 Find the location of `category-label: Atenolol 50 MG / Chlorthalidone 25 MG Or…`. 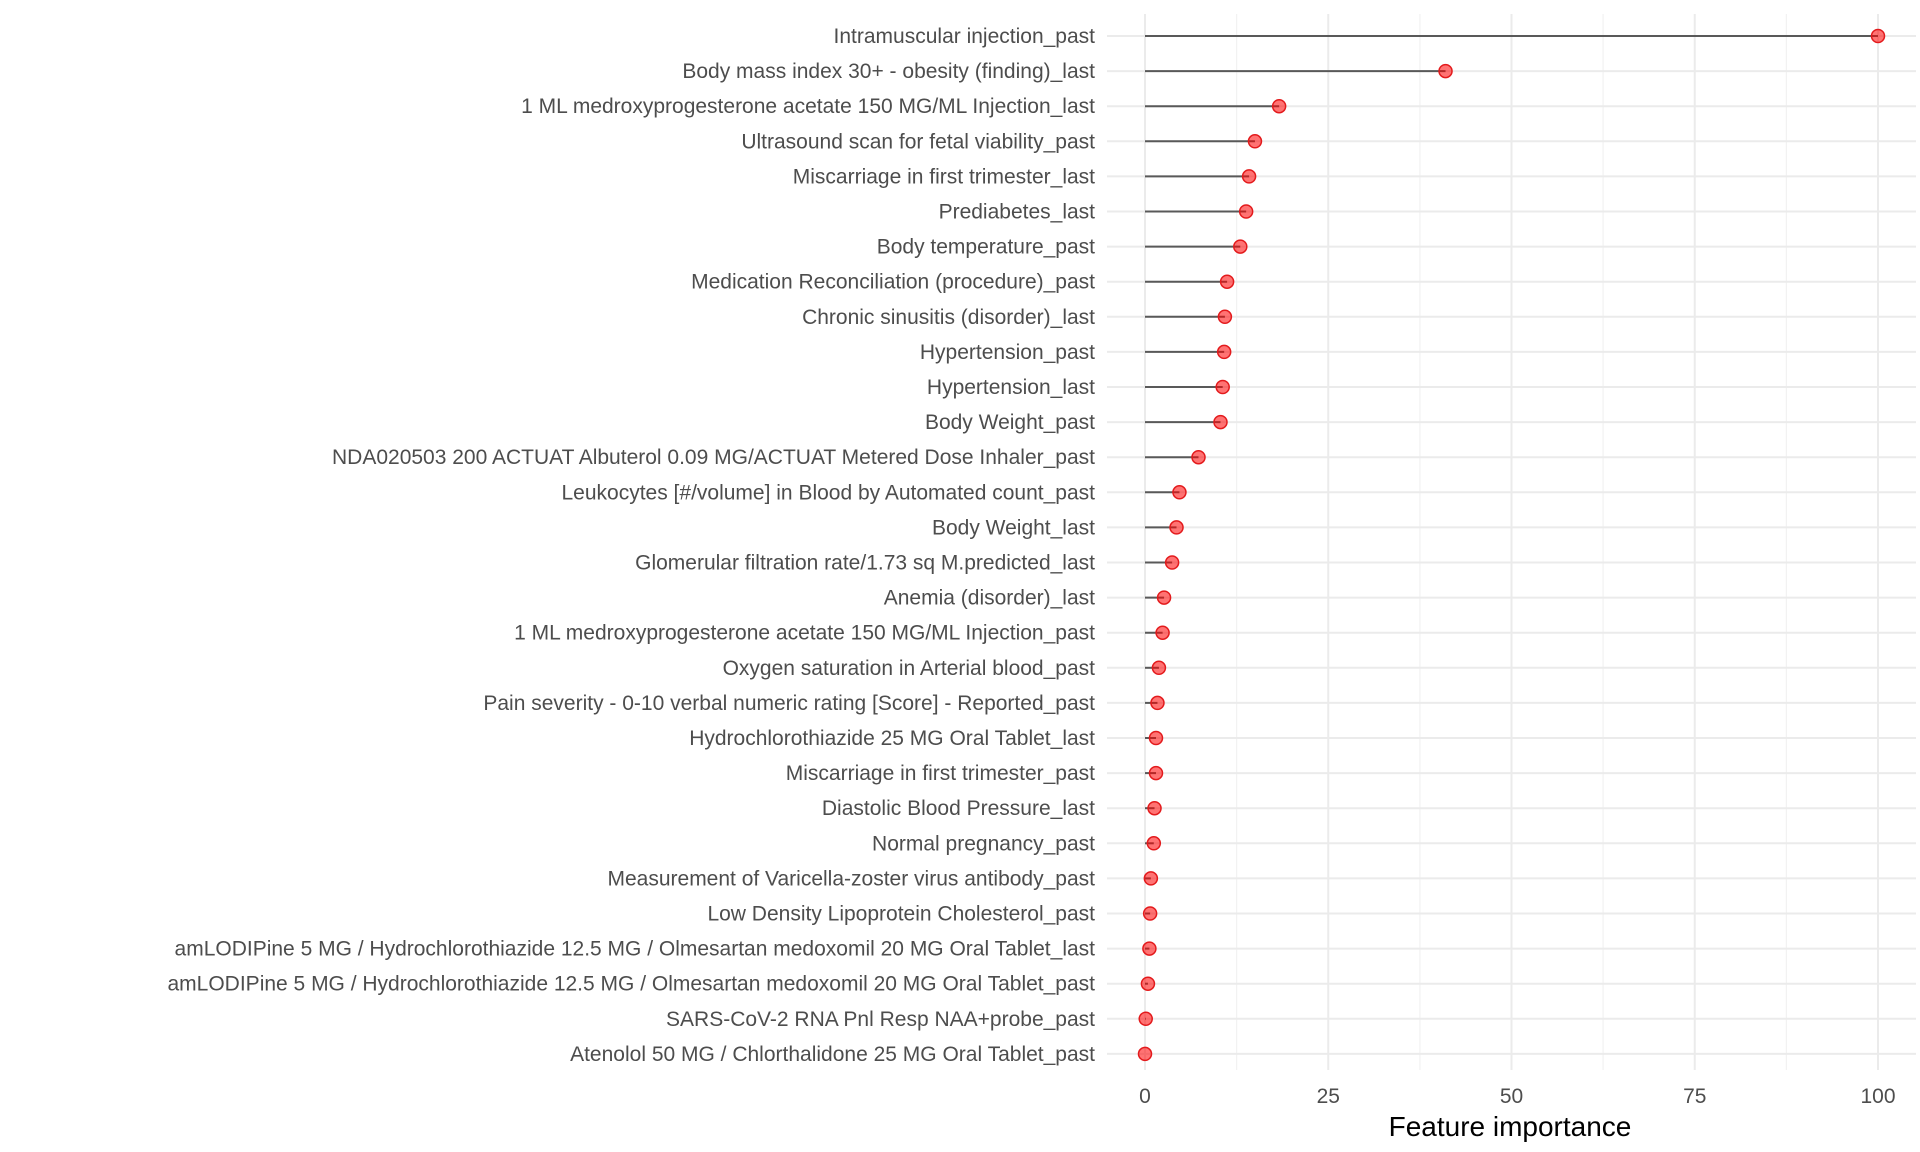

category-label: Atenolol 50 MG / Chlorthalidone 25 MG Or… is located at coordinates (832, 1054).